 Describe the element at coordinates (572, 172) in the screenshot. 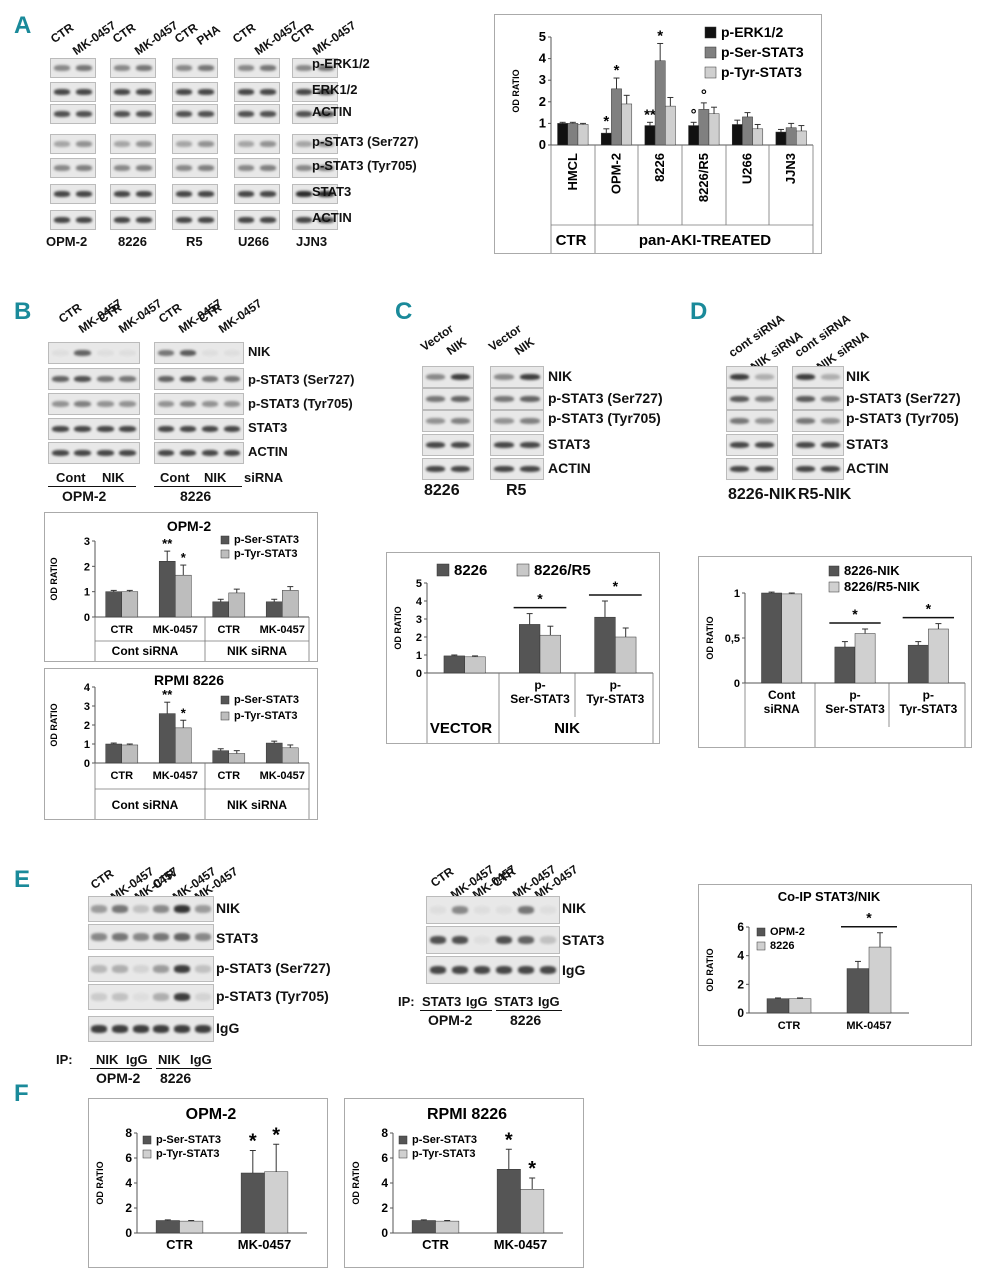

I see `category-label: HMCL` at that location.